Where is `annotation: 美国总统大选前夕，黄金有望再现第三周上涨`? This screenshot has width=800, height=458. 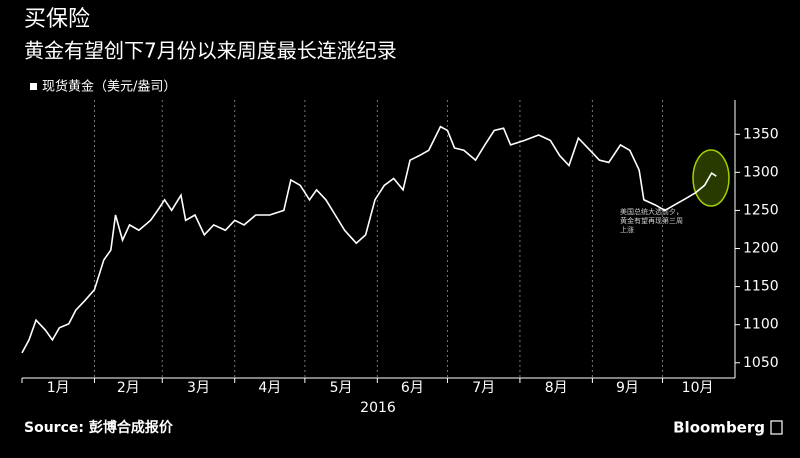
annotation: 美国总统大选前夕，黄金有望再现第三周上涨 is located at coordinates (651, 221).